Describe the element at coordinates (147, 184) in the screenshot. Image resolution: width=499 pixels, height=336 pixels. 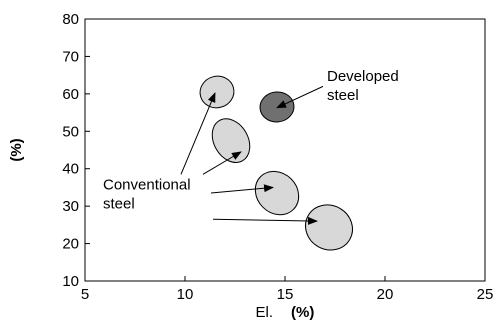
I see `conventional-steel-label: Conventional` at that location.